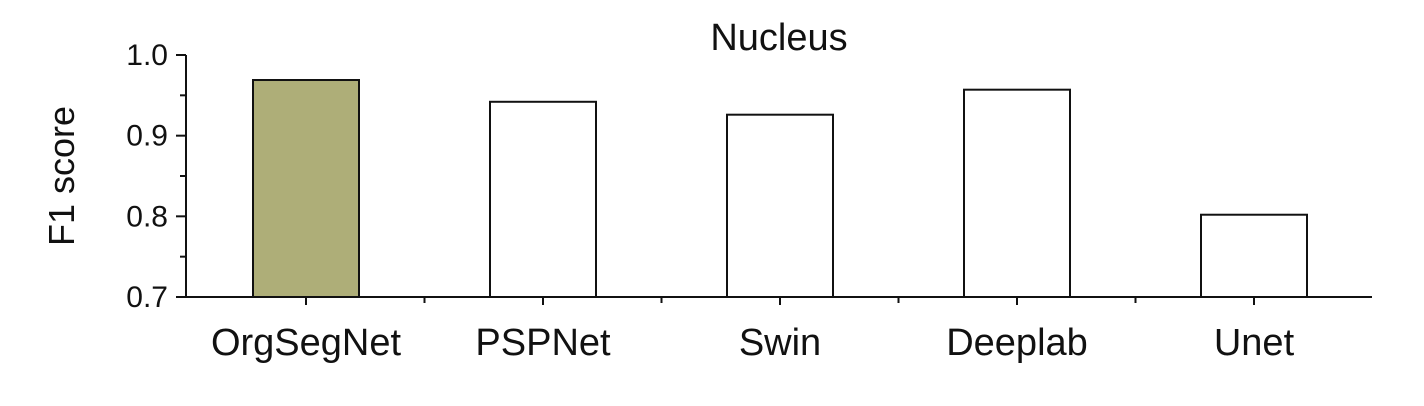 Image resolution: width=1424 pixels, height=406 pixels. I want to click on bar-orgsegnet, so click(306, 188).